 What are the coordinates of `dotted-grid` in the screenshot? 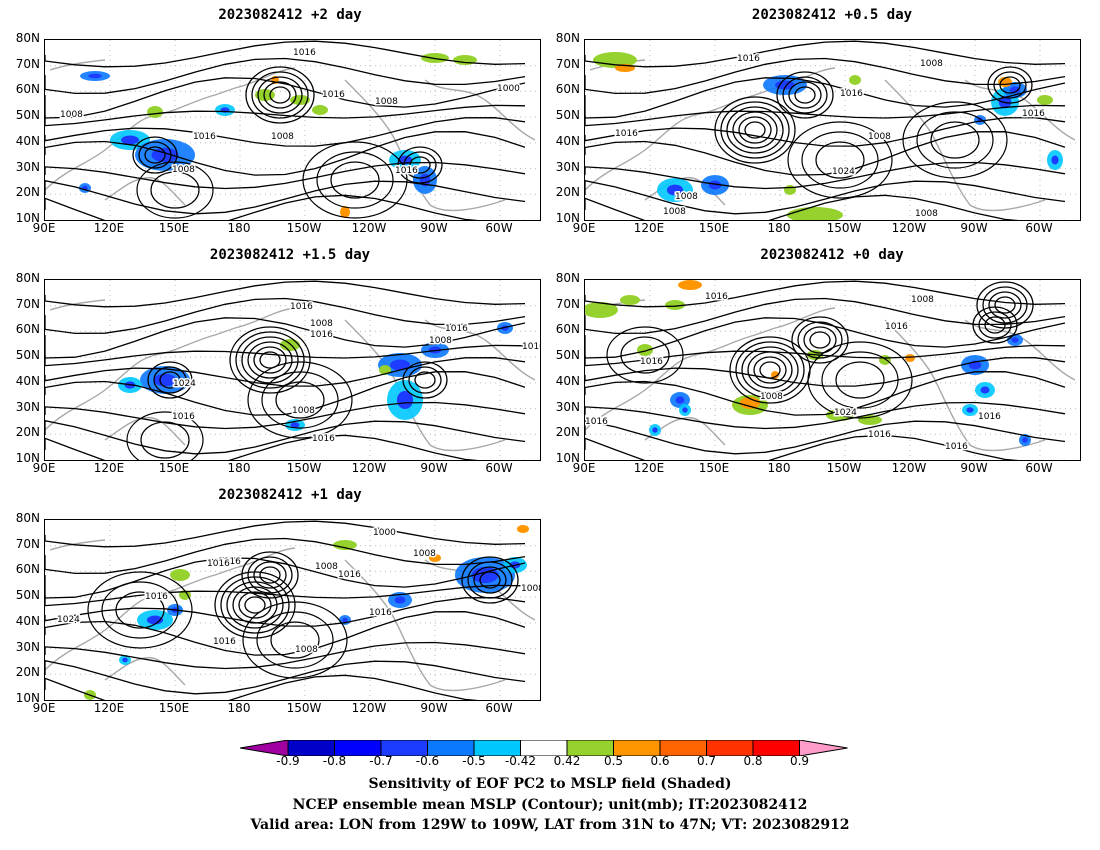 It's located at (292, 370).